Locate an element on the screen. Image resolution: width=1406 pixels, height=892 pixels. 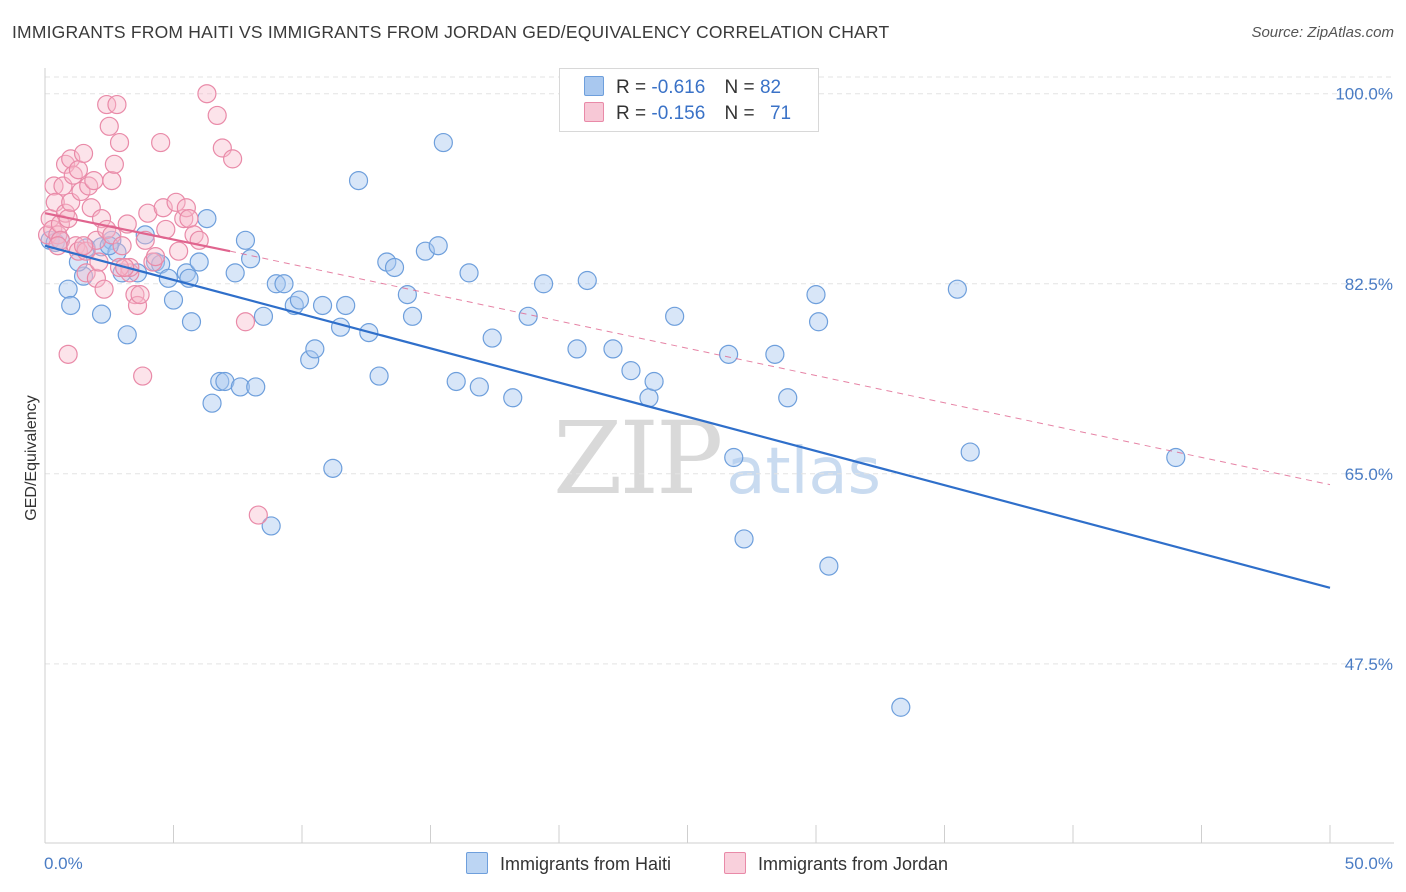
legend-row-haiti: R = -0.616 N = 82 is located at coordinates (682, 88).